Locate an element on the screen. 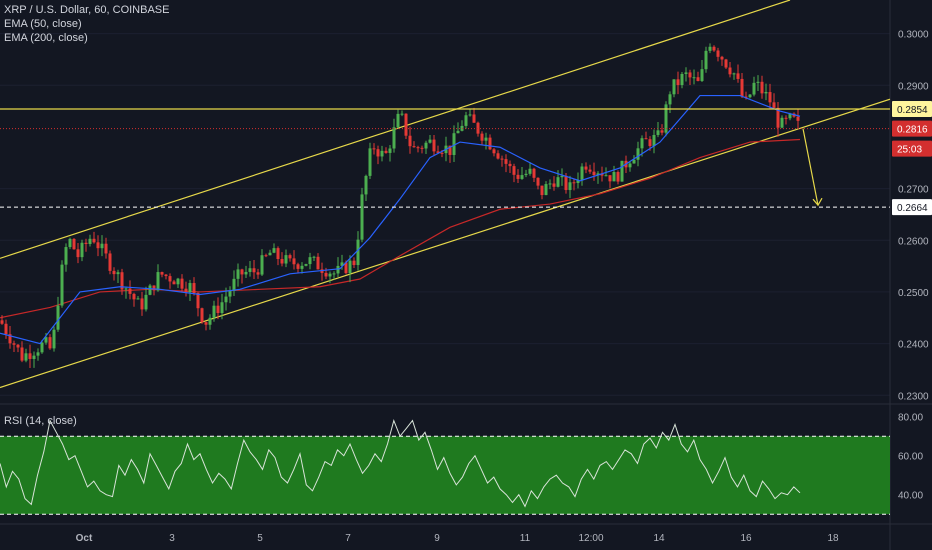 This screenshot has height=550, width=932. rsi-line is located at coordinates (400, 463).